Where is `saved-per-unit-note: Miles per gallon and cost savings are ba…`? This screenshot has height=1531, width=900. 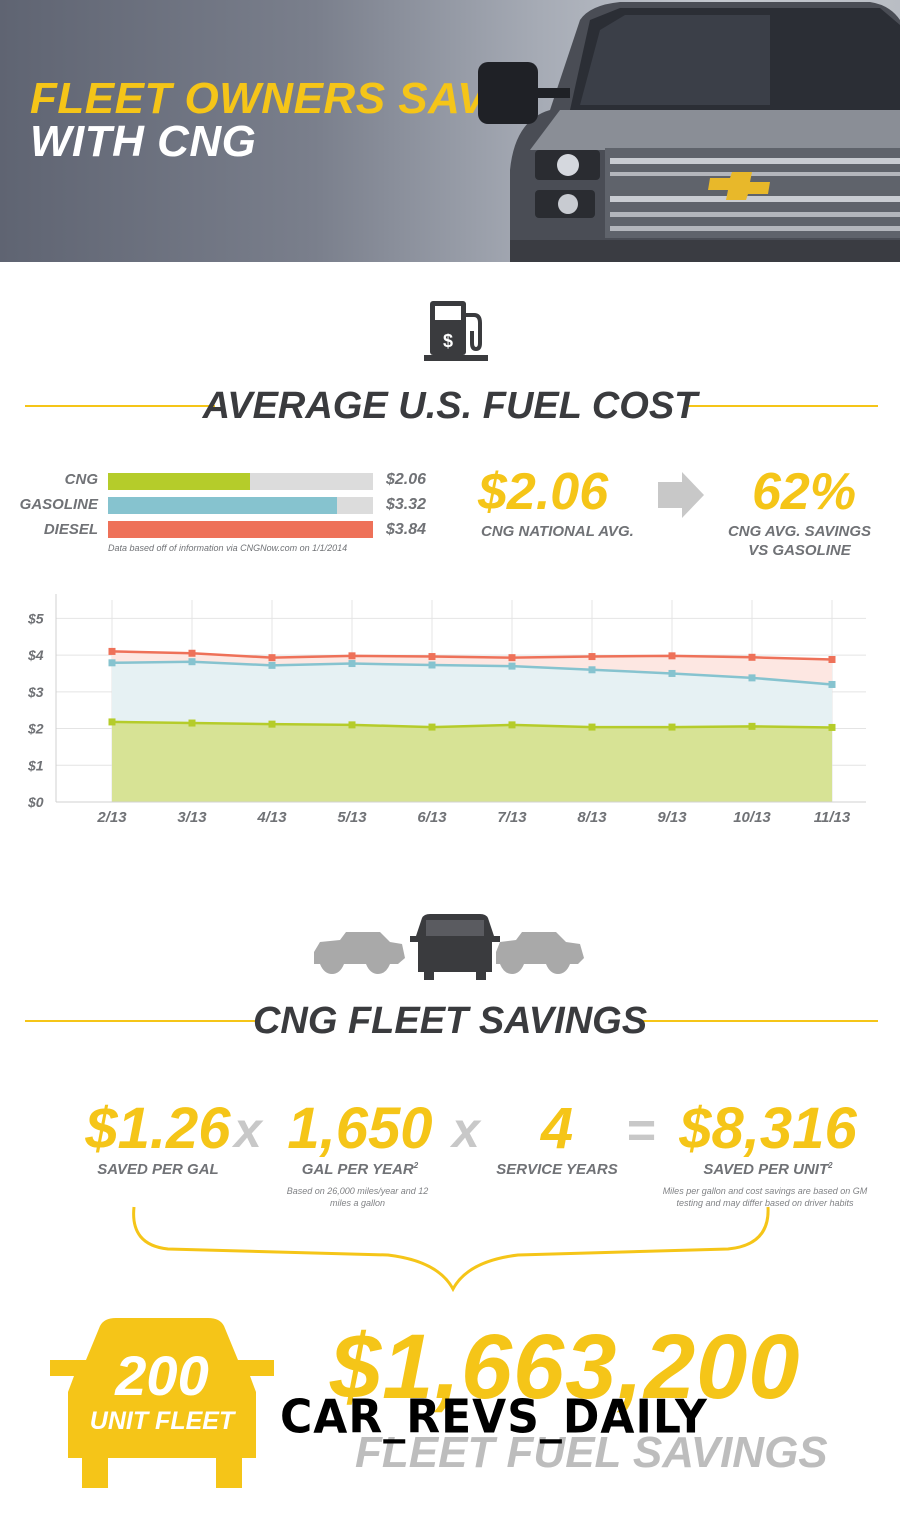
saved-per-unit-note: Miles per gallon and cost savings are ba… is located at coordinates (765, 1197).